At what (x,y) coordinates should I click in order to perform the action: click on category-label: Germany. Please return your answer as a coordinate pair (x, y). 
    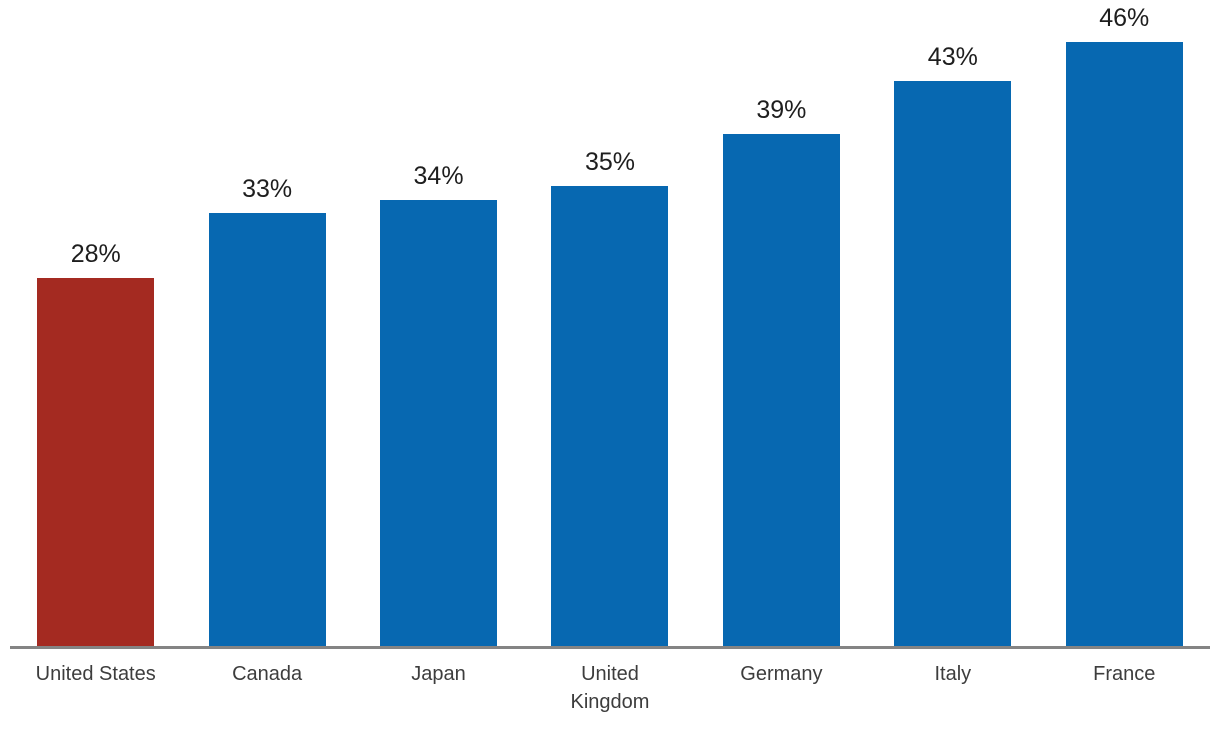
    Looking at the image, I should click on (781, 674).